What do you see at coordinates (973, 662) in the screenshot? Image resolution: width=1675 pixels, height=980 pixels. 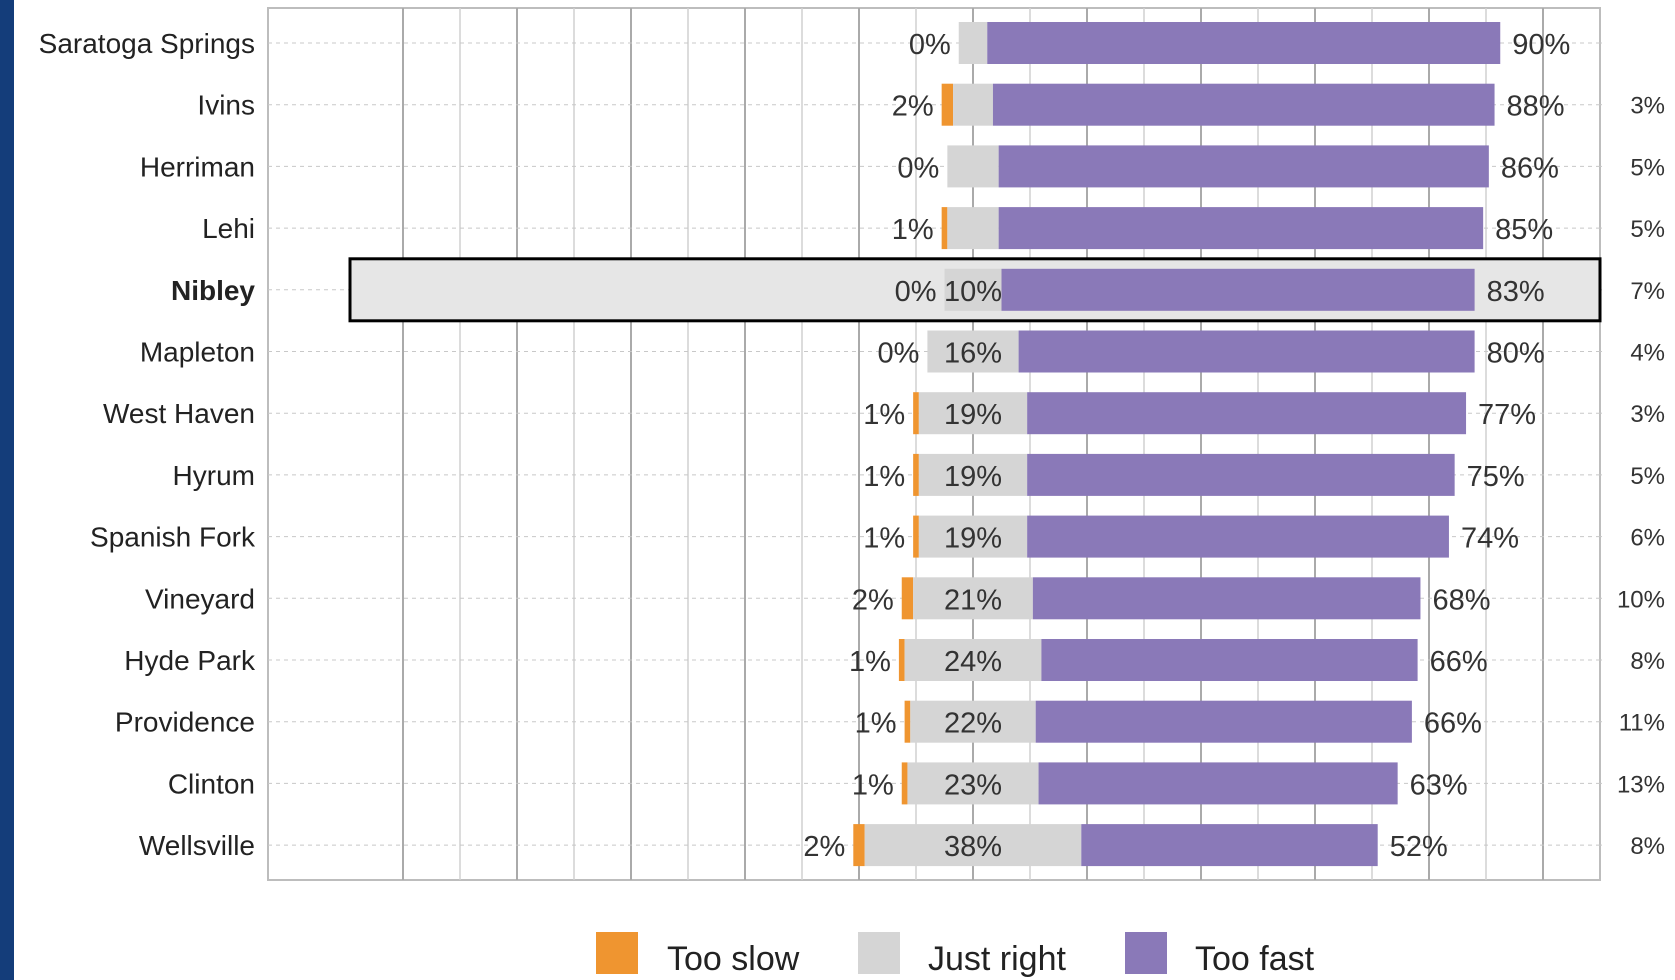 I see `just-right-value-10: 24%` at bounding box center [973, 662].